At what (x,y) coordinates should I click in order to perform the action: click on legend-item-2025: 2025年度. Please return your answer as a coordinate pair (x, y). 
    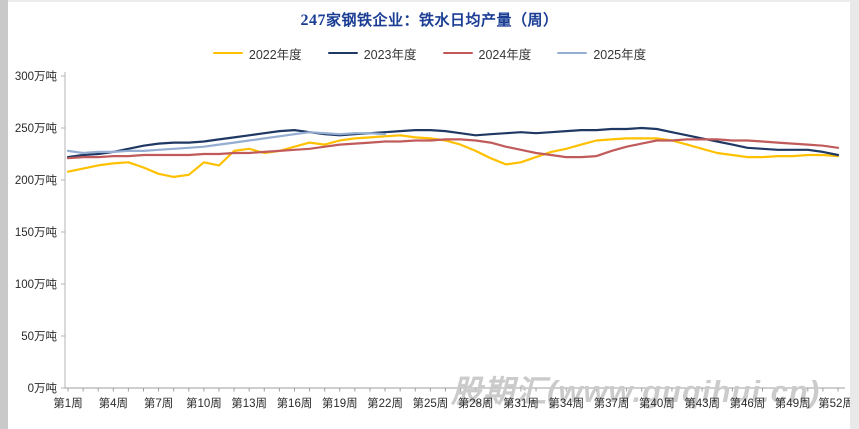
    Looking at the image, I should click on (601, 53).